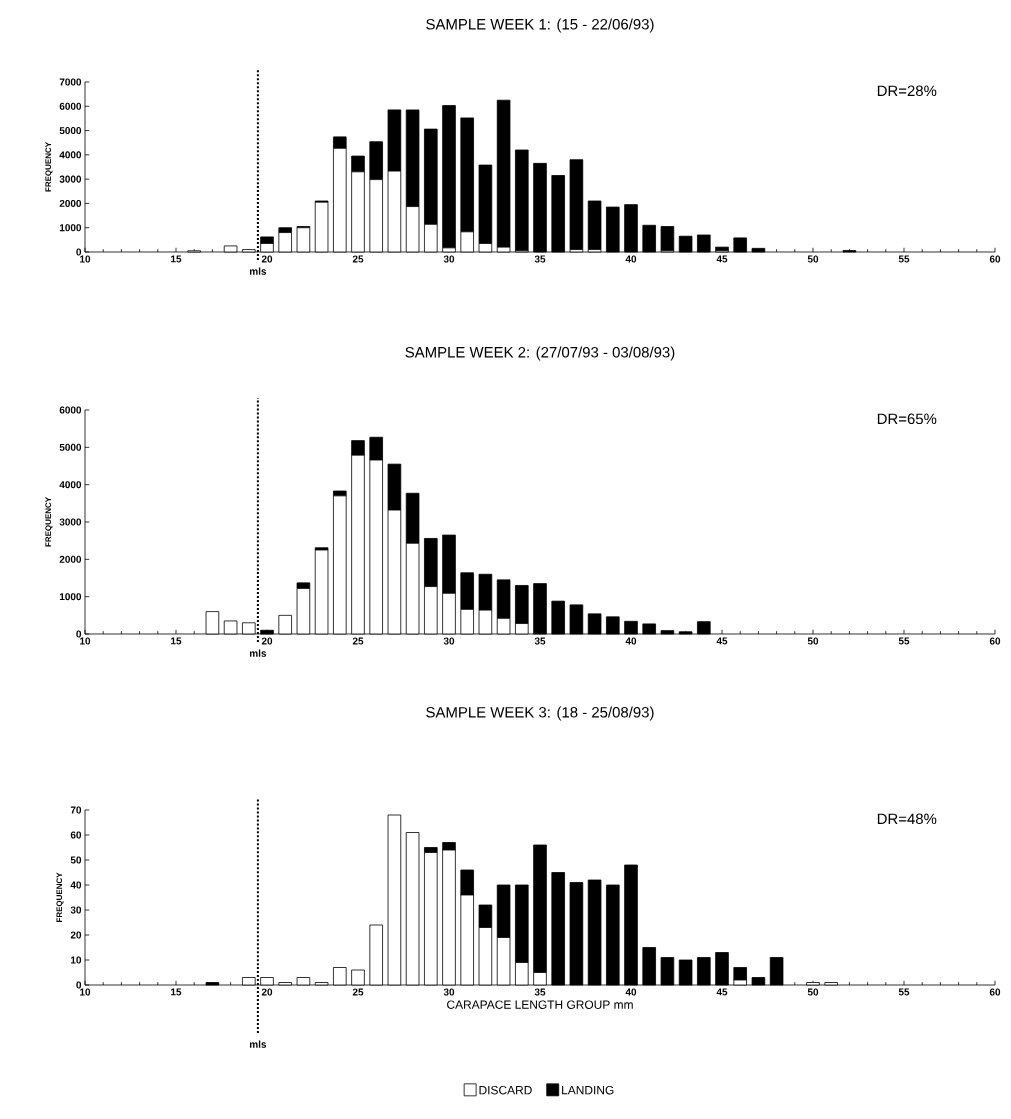  Describe the element at coordinates (907, 819) in the screenshot. I see `annotation: DR=48%` at that location.